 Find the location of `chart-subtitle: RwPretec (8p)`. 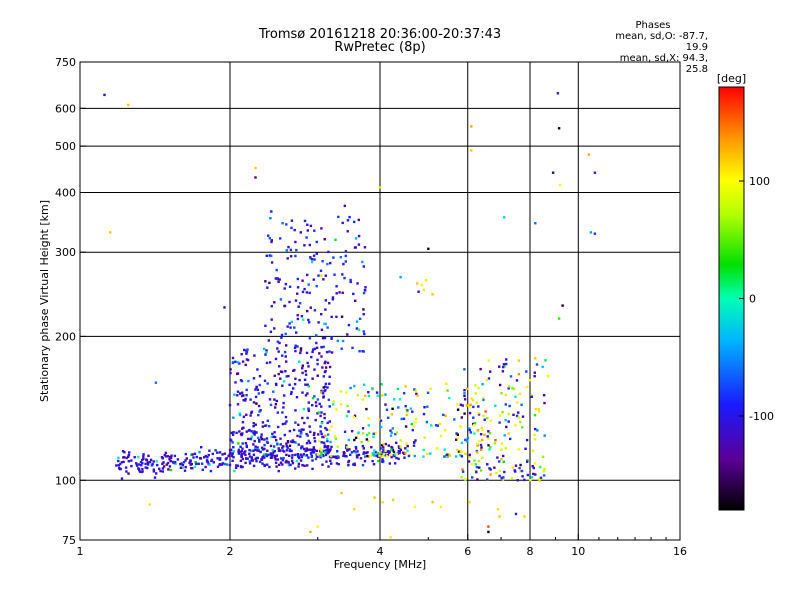

chart-subtitle: RwPretec (8p) is located at coordinates (380, 47).